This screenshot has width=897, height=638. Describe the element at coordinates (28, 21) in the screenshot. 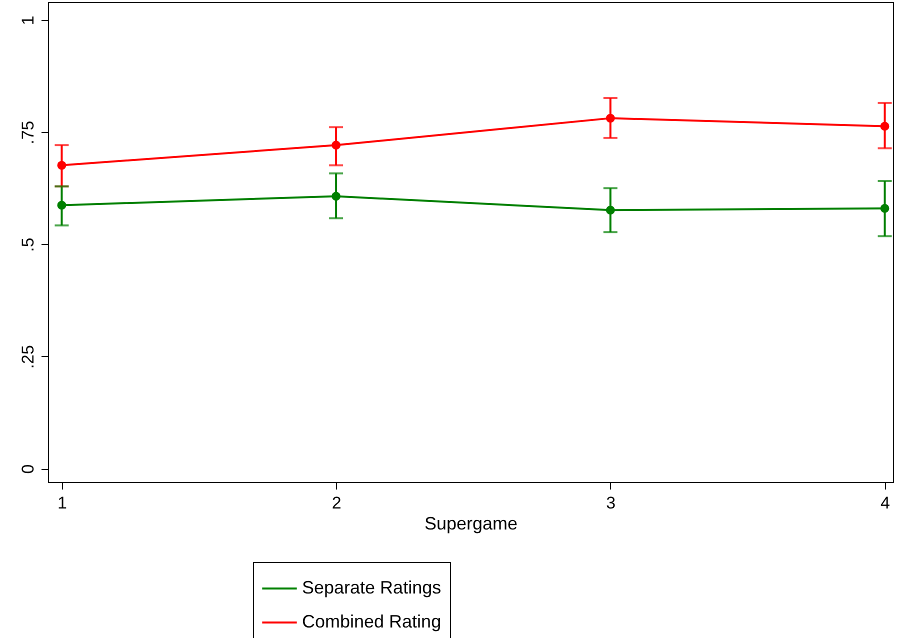

I see `y-tick-label: 1` at that location.